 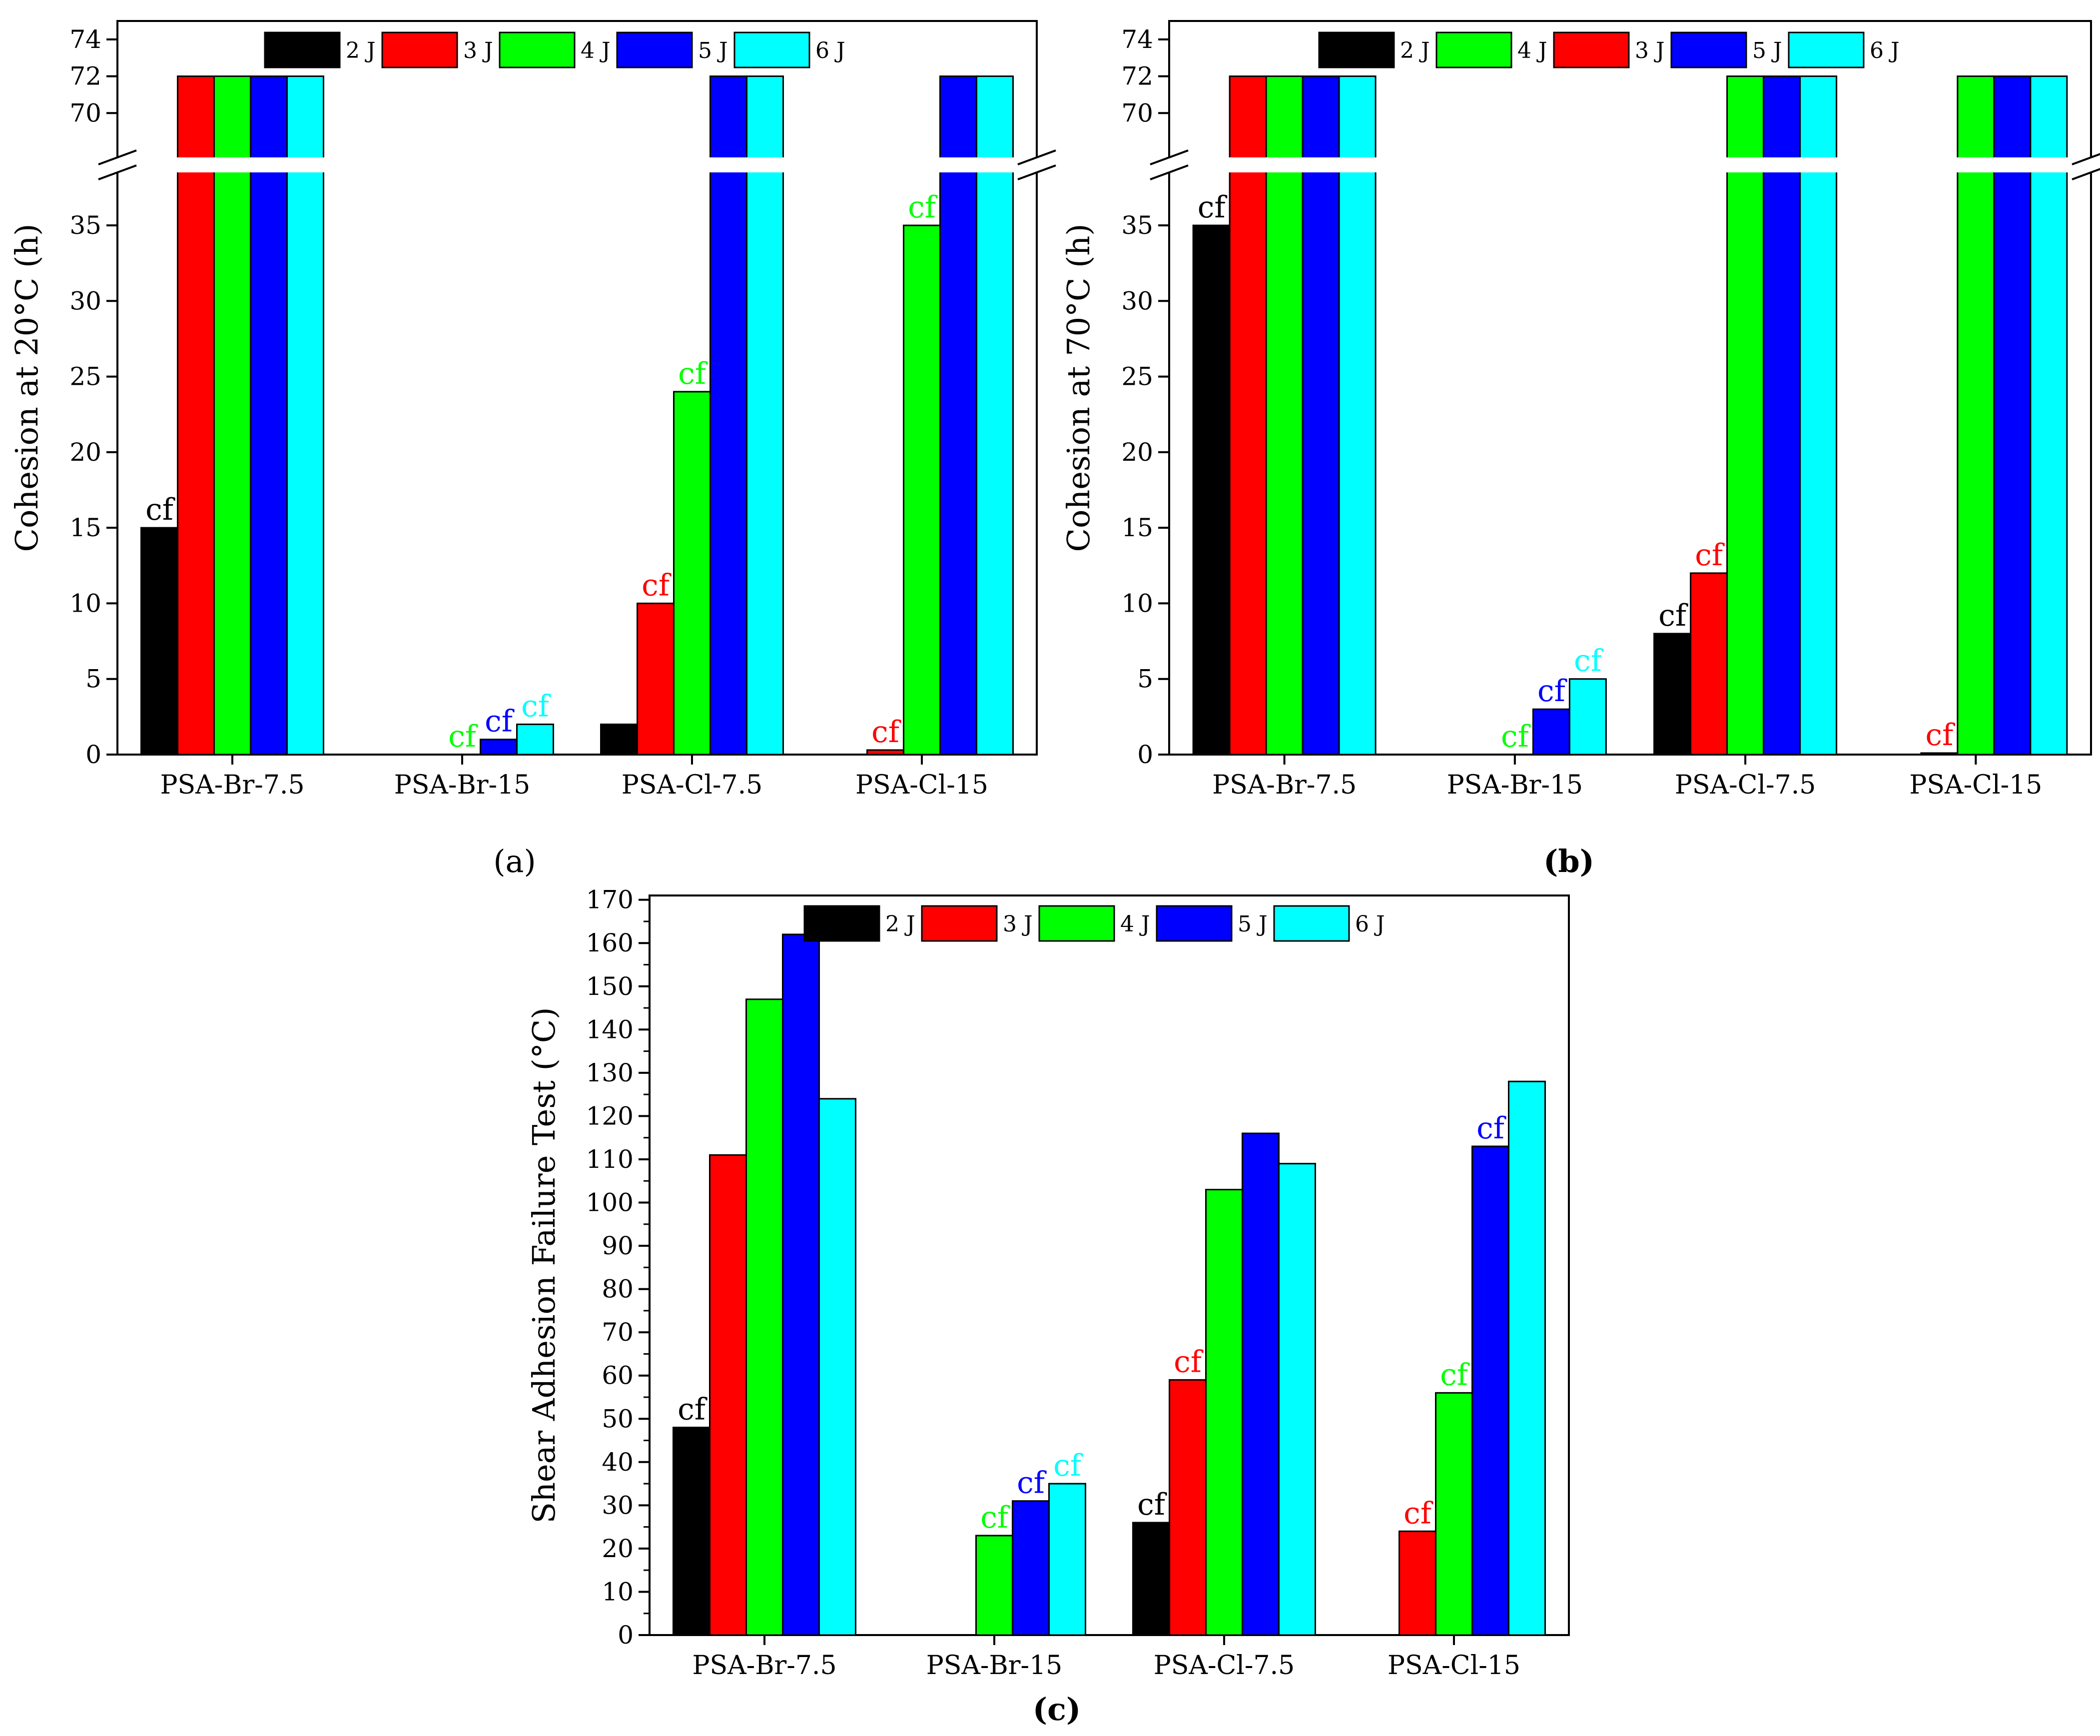 What do you see at coordinates (764, 1666) in the screenshot?
I see `x-tick-label-psa-br-7-5: PSA-Br-7.5` at bounding box center [764, 1666].